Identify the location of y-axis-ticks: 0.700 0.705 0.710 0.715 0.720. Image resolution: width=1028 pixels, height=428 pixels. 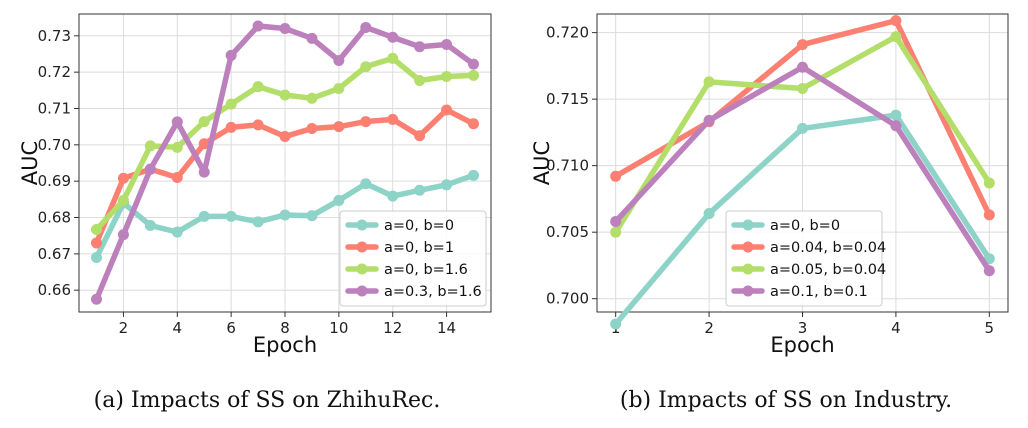
(571, 166).